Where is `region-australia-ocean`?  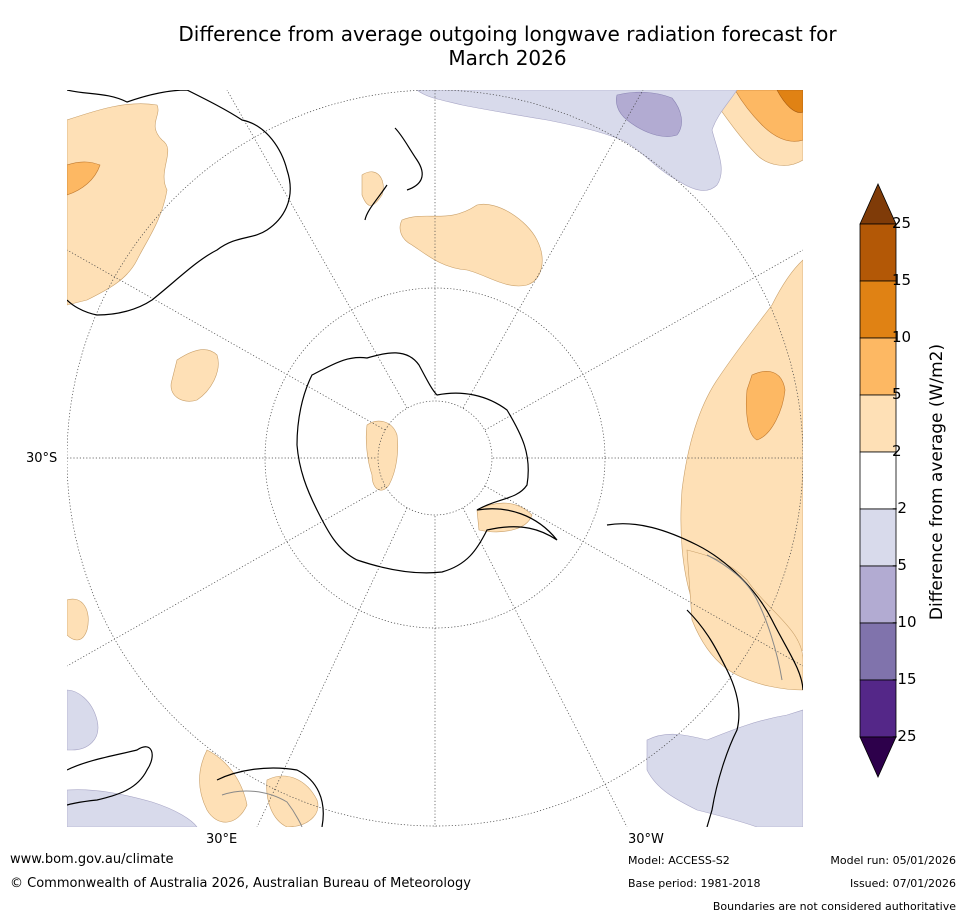
region-australia-ocean is located at coordinates (118, 204).